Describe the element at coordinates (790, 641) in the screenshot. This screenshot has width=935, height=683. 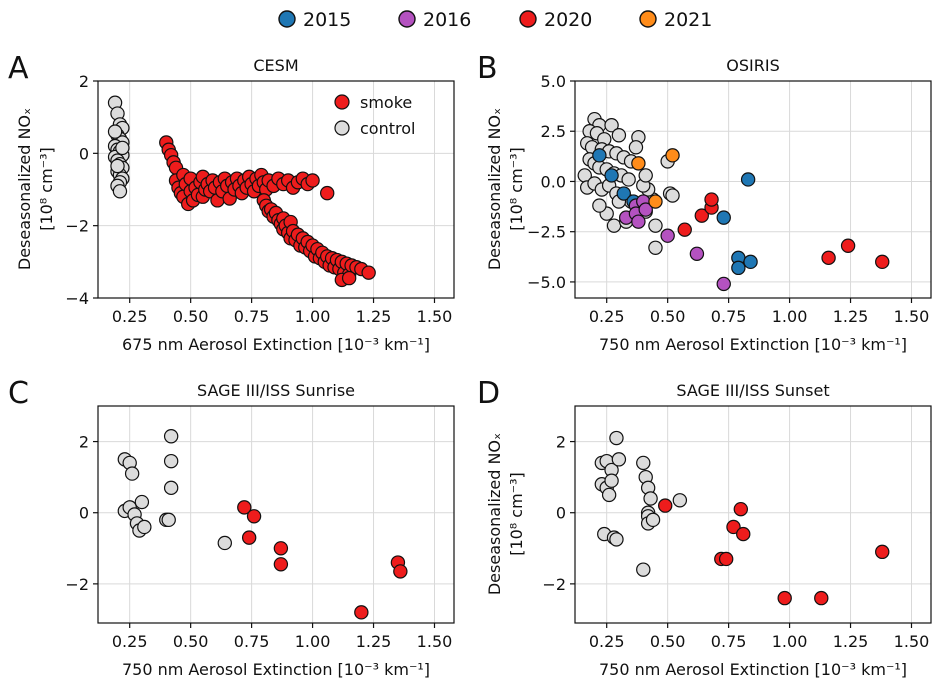
I see `panel-d-xtick-label: 1.00` at that location.